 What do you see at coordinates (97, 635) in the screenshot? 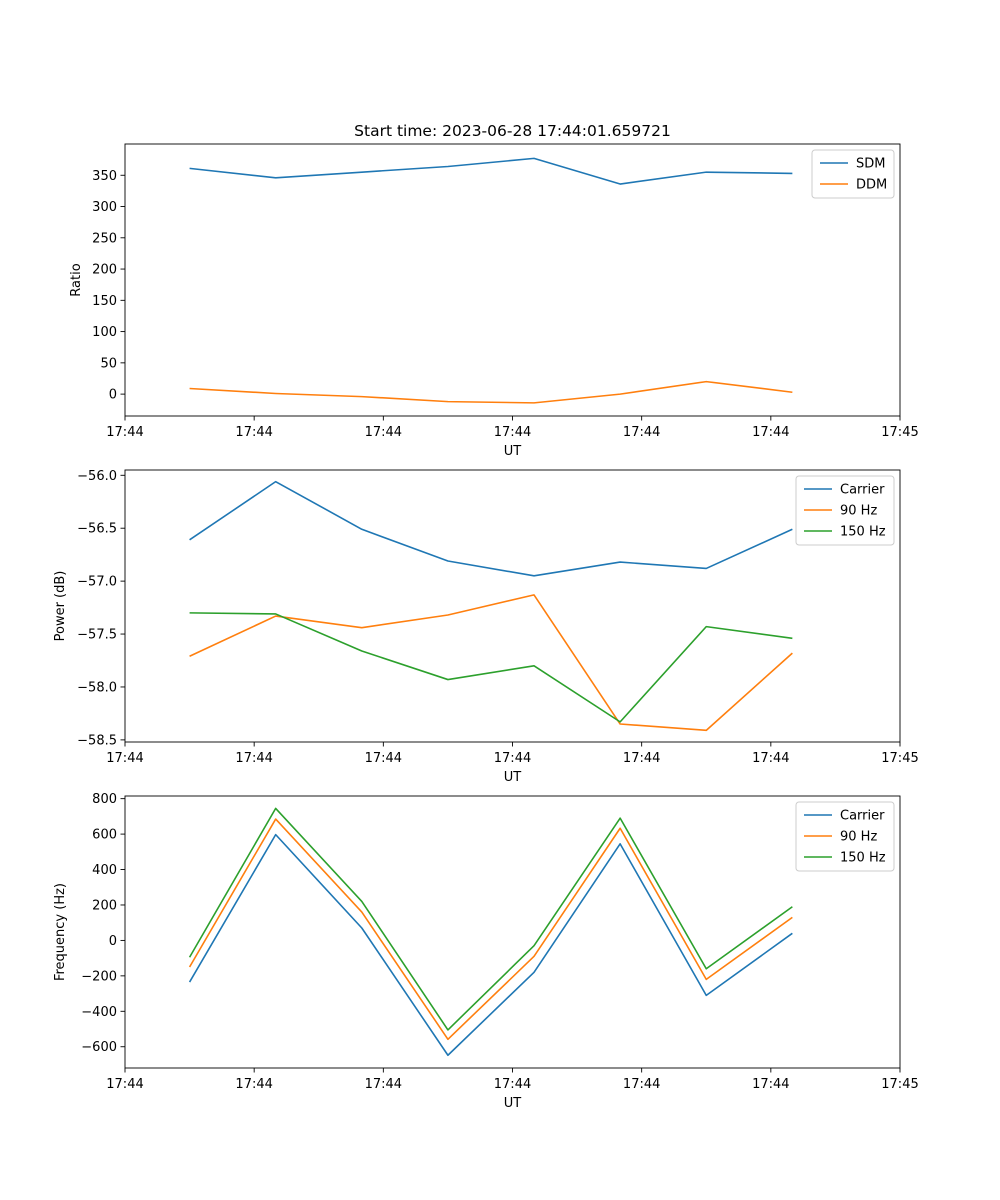
I see `y-tick-label: −57.5` at bounding box center [97, 635].